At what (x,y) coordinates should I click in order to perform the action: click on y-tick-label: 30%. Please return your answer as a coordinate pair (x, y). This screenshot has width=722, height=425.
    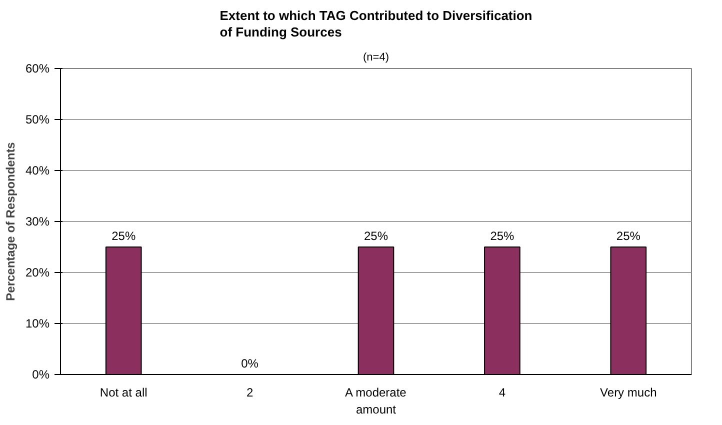
    Looking at the image, I should click on (37, 221).